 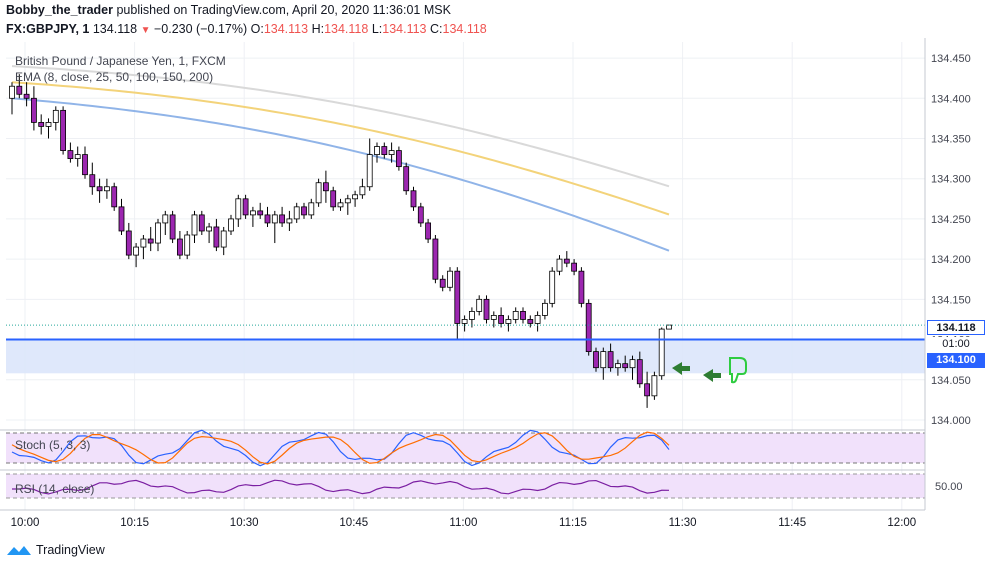 I want to click on rsi-tick-label: 50.00, so click(x=949, y=487).